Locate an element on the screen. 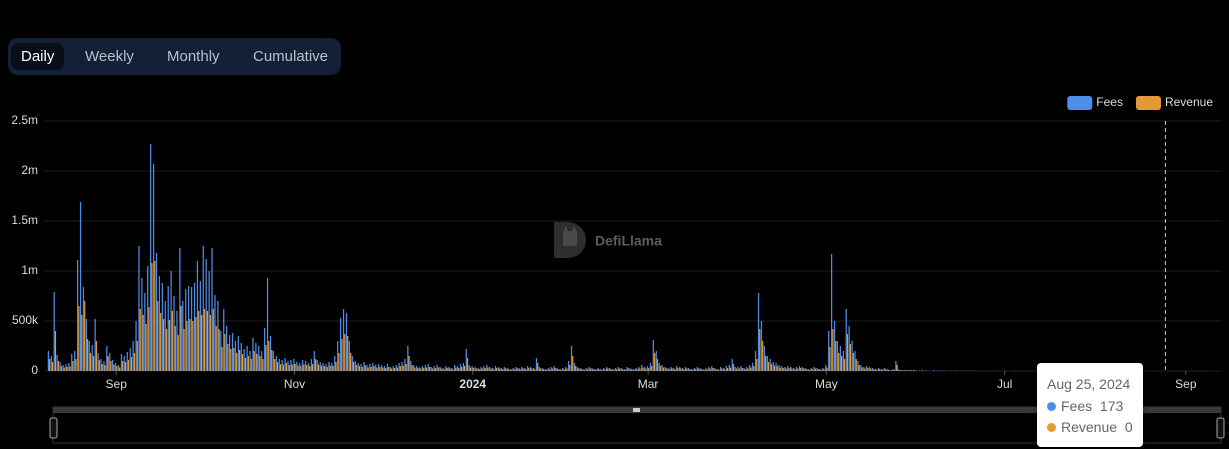 The width and height of the screenshot is (1229, 449). slider-grip is located at coordinates (636, 410).